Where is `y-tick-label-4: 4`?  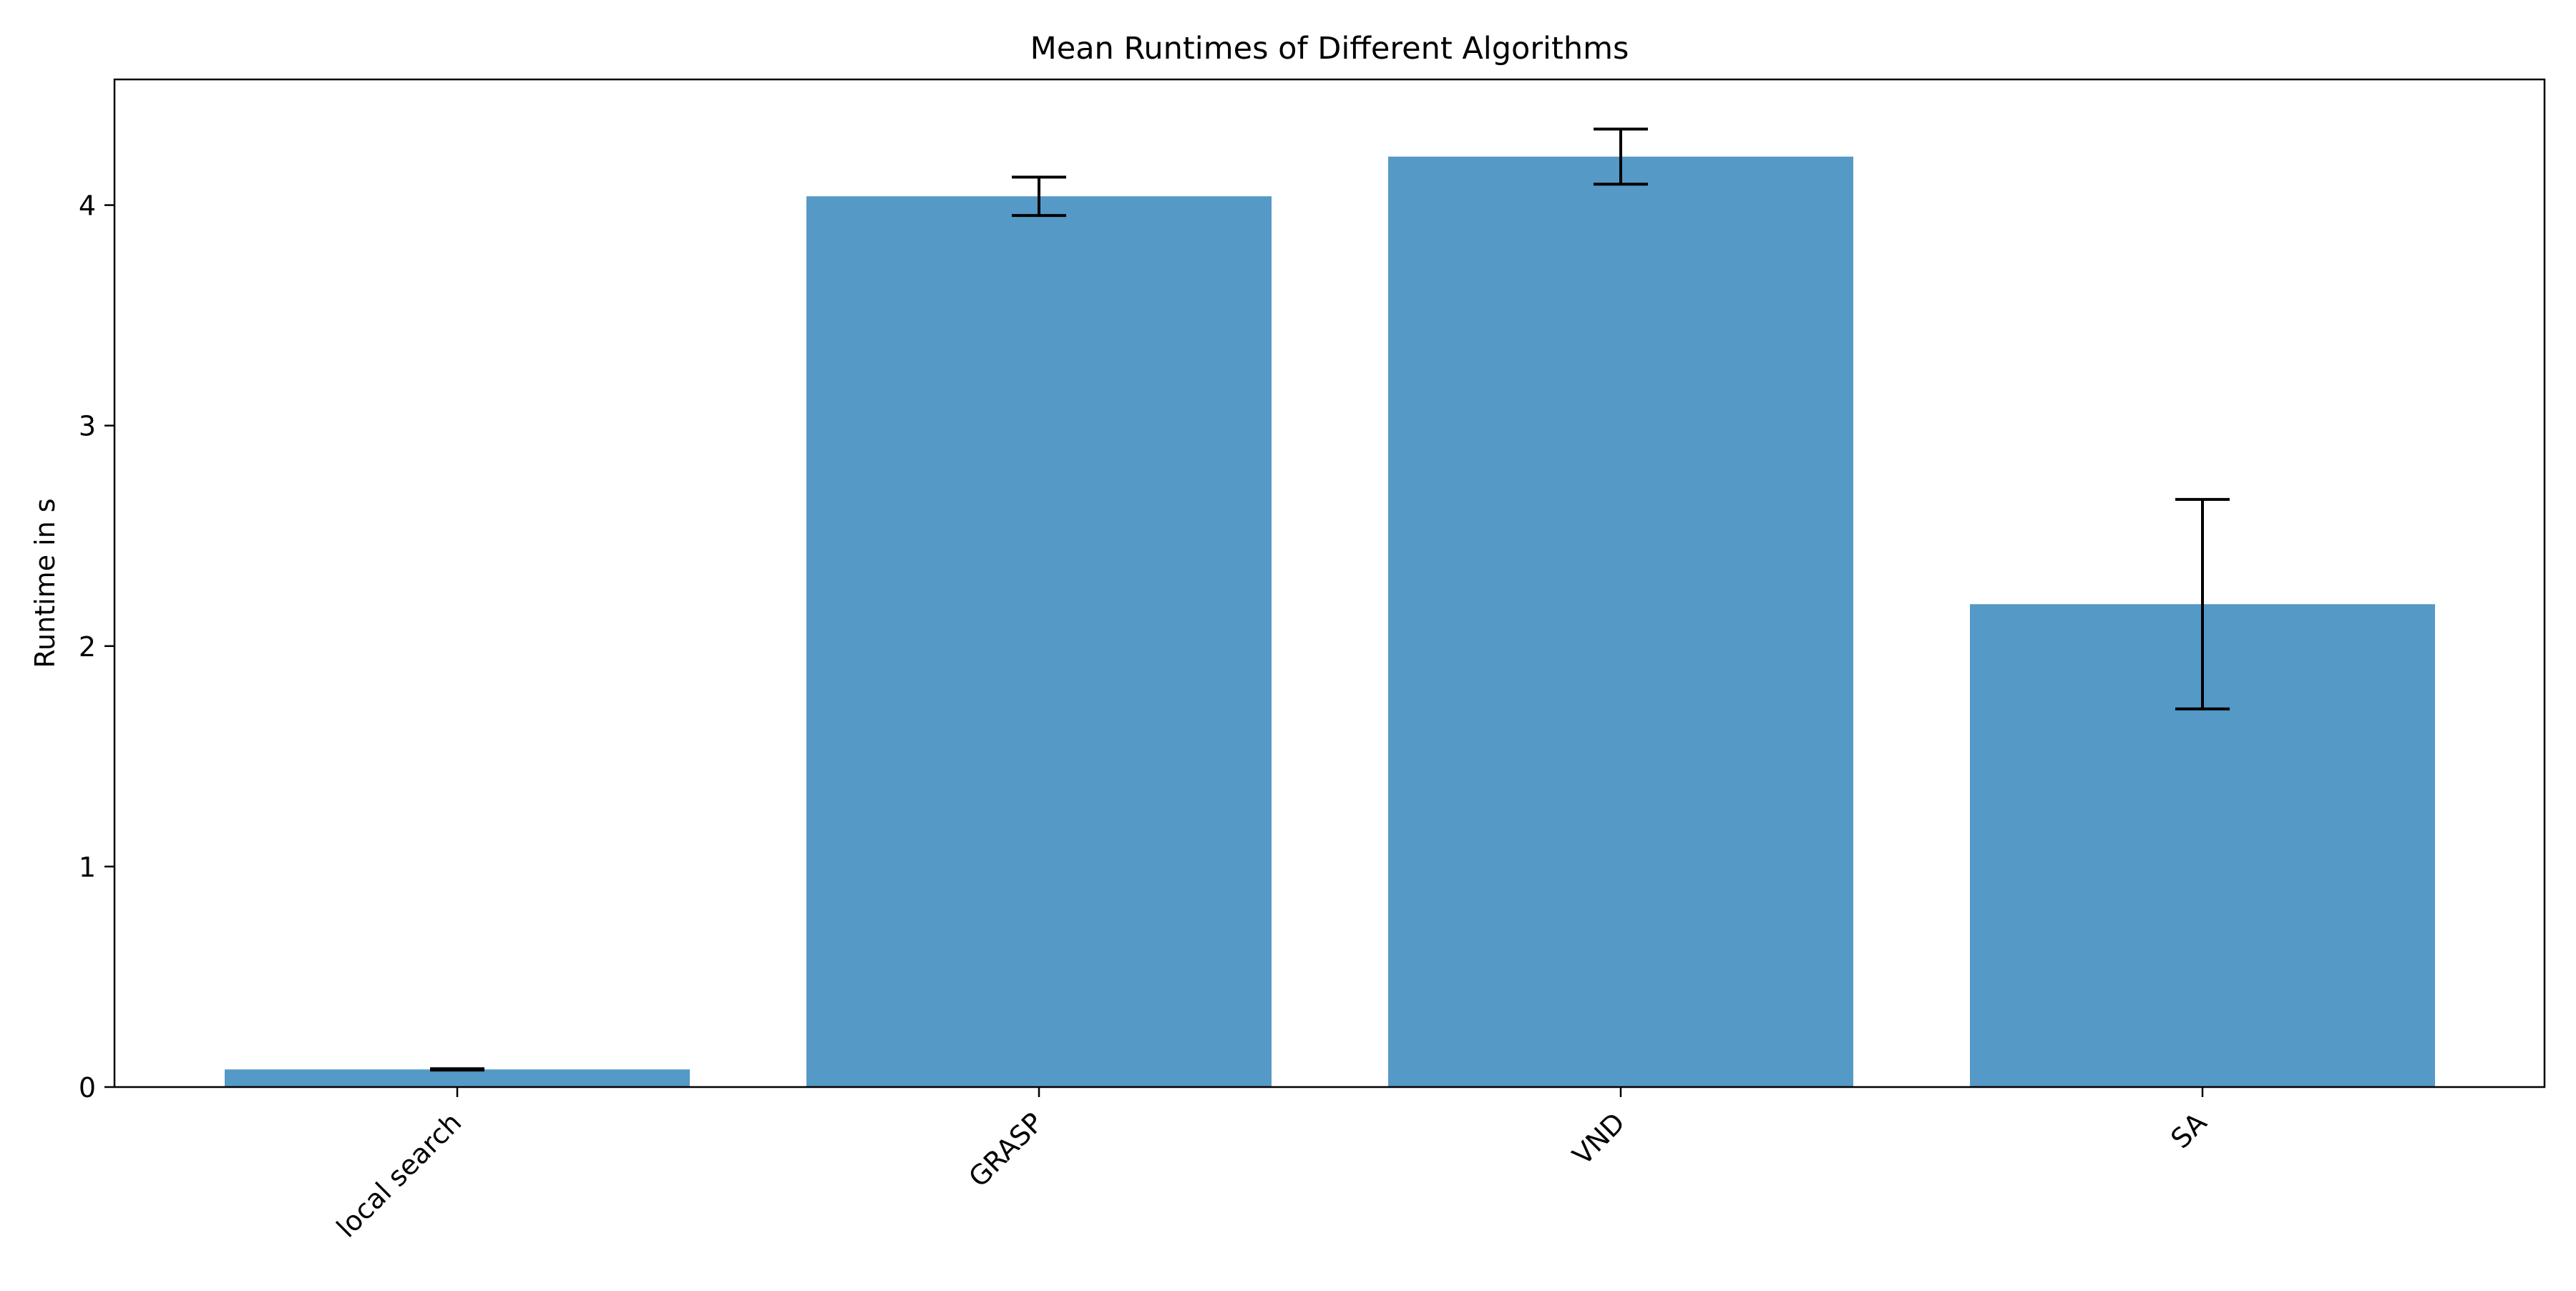 y-tick-label-4: 4 is located at coordinates (87, 206).